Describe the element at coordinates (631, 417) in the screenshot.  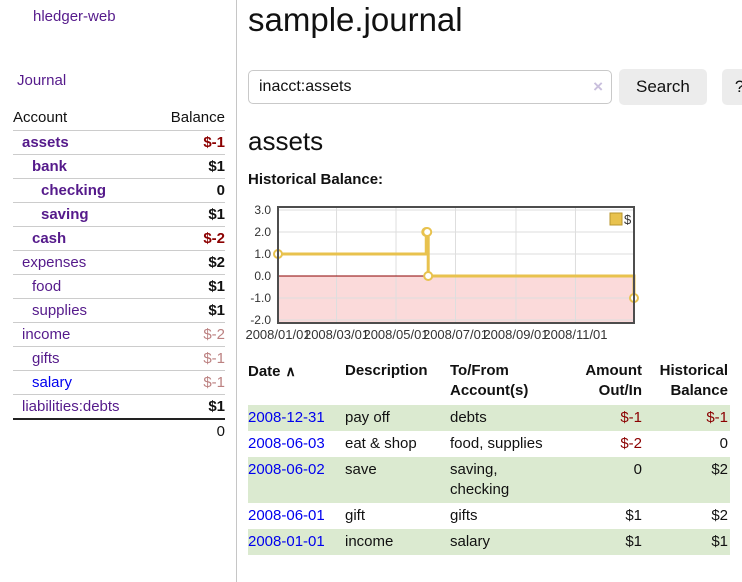
I see `transaction-amount: $-1` at that location.